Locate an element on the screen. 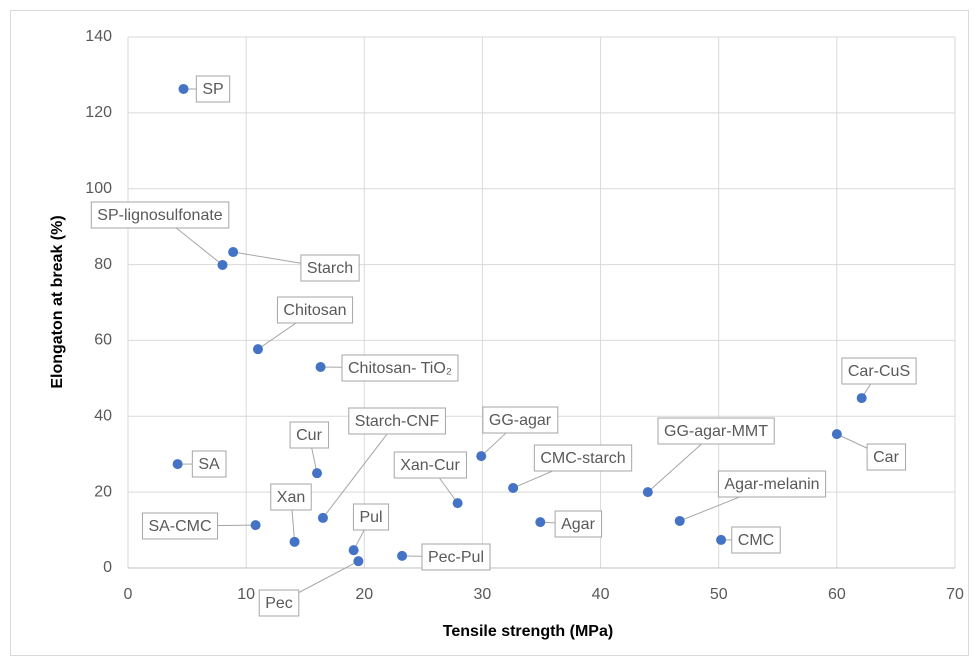 This screenshot has width=979, height=666. point-label: Chitosan- TiO₂ is located at coordinates (400, 368).